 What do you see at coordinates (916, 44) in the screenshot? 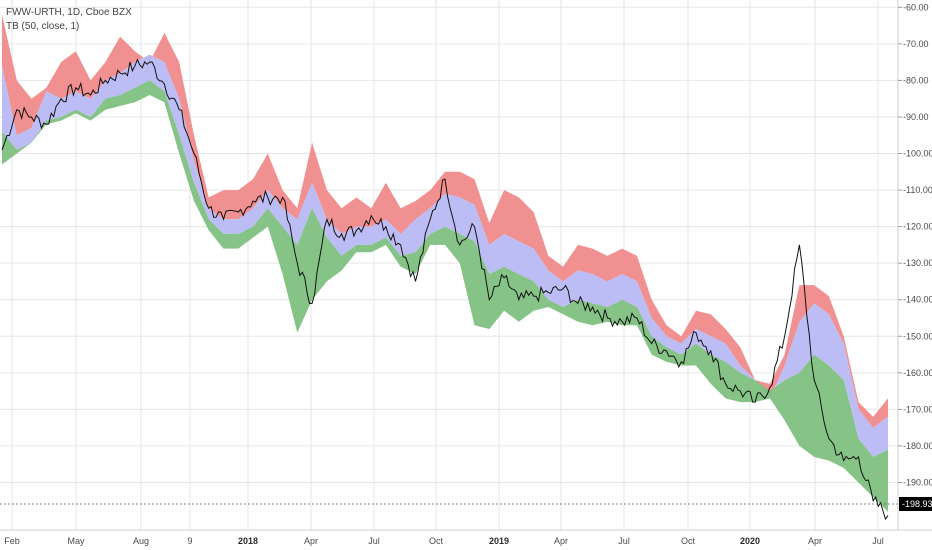
I see `price-tick-label: -70.00` at bounding box center [916, 44].